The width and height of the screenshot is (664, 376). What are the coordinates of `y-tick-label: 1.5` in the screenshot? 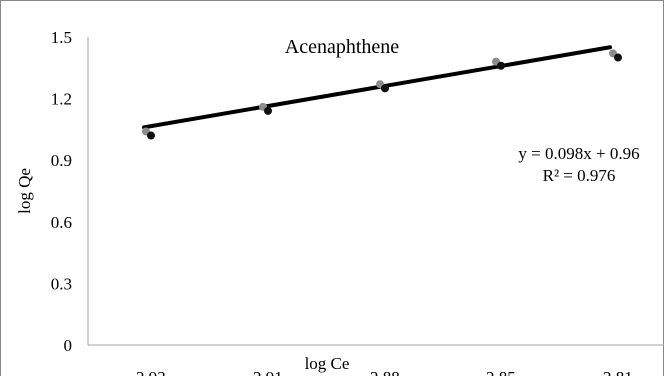 It's located at (61, 37).